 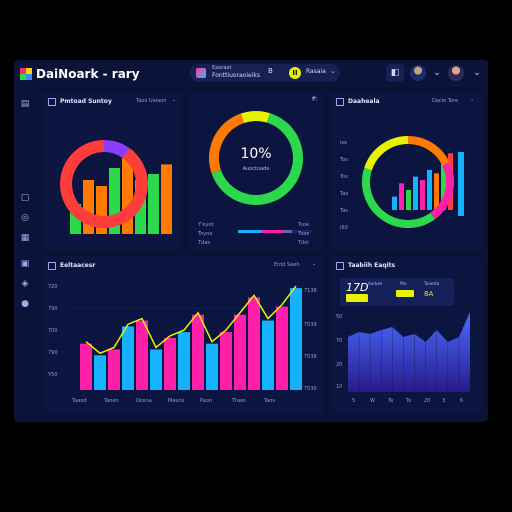 What do you see at coordinates (25, 304) in the screenshot?
I see `globe-icon: ●` at bounding box center [25, 304].